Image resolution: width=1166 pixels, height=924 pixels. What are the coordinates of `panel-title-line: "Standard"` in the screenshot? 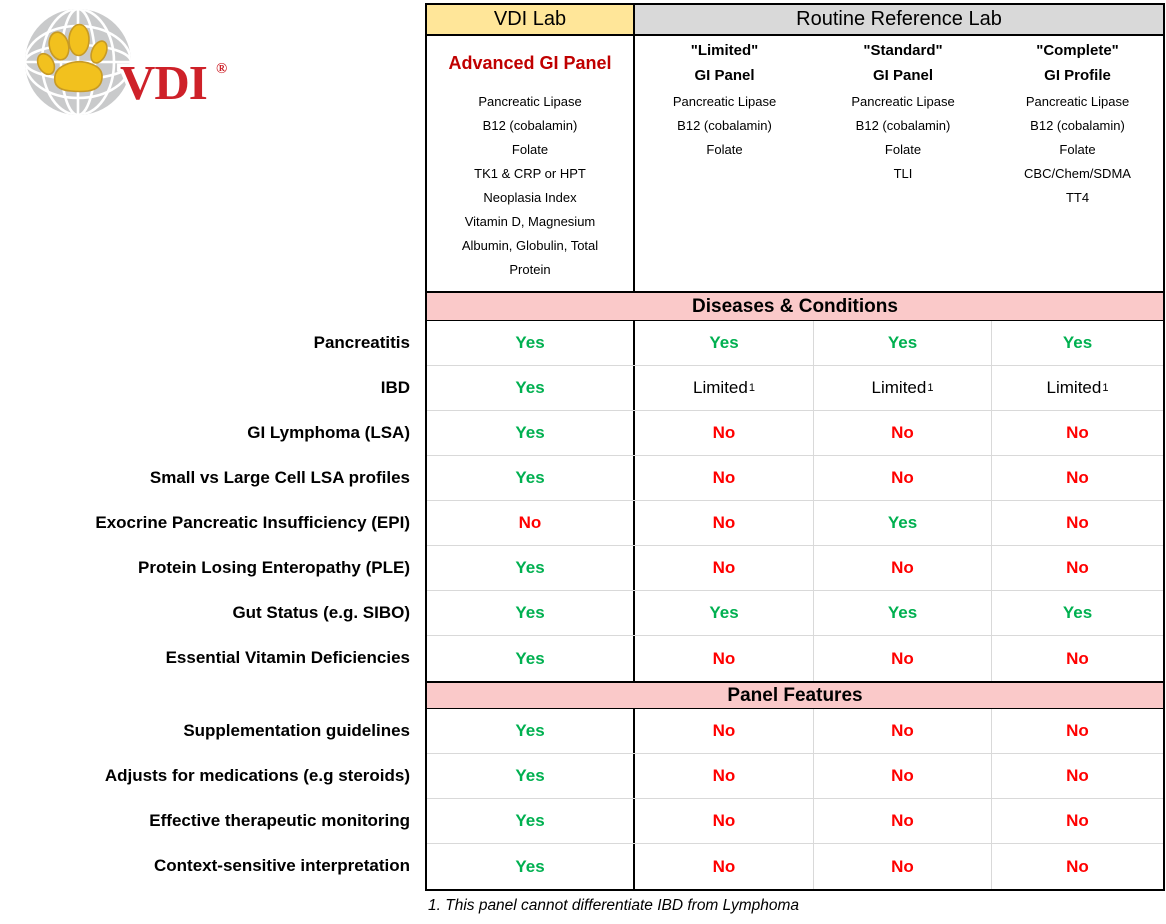 It's located at (903, 50).